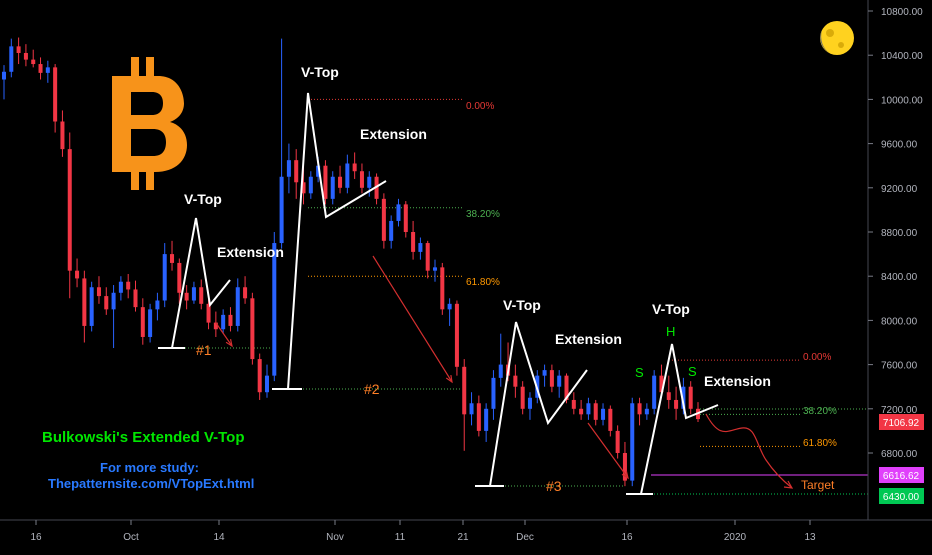 Image resolution: width=932 pixels, height=555 pixels. I want to click on x-tick-label: Oct, so click(131, 537).